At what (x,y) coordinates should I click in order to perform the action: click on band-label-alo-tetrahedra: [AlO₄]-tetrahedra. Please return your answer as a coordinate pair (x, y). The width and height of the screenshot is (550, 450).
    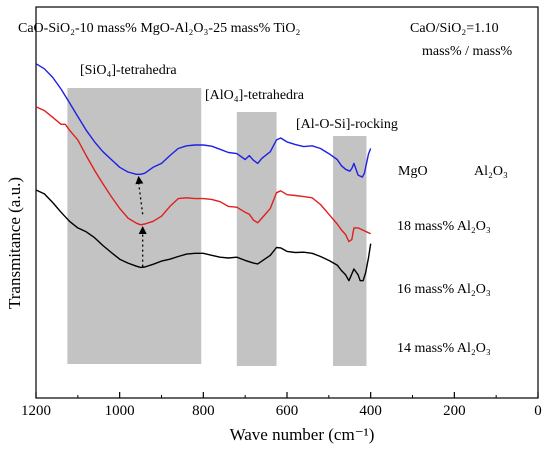
    Looking at the image, I should click on (255, 95).